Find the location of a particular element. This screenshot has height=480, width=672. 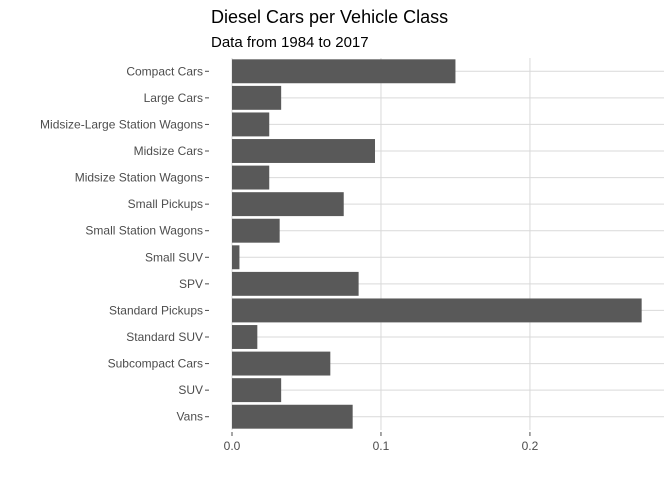

chart-subtitle: Data from 1984 to 2017 is located at coordinates (290, 42).